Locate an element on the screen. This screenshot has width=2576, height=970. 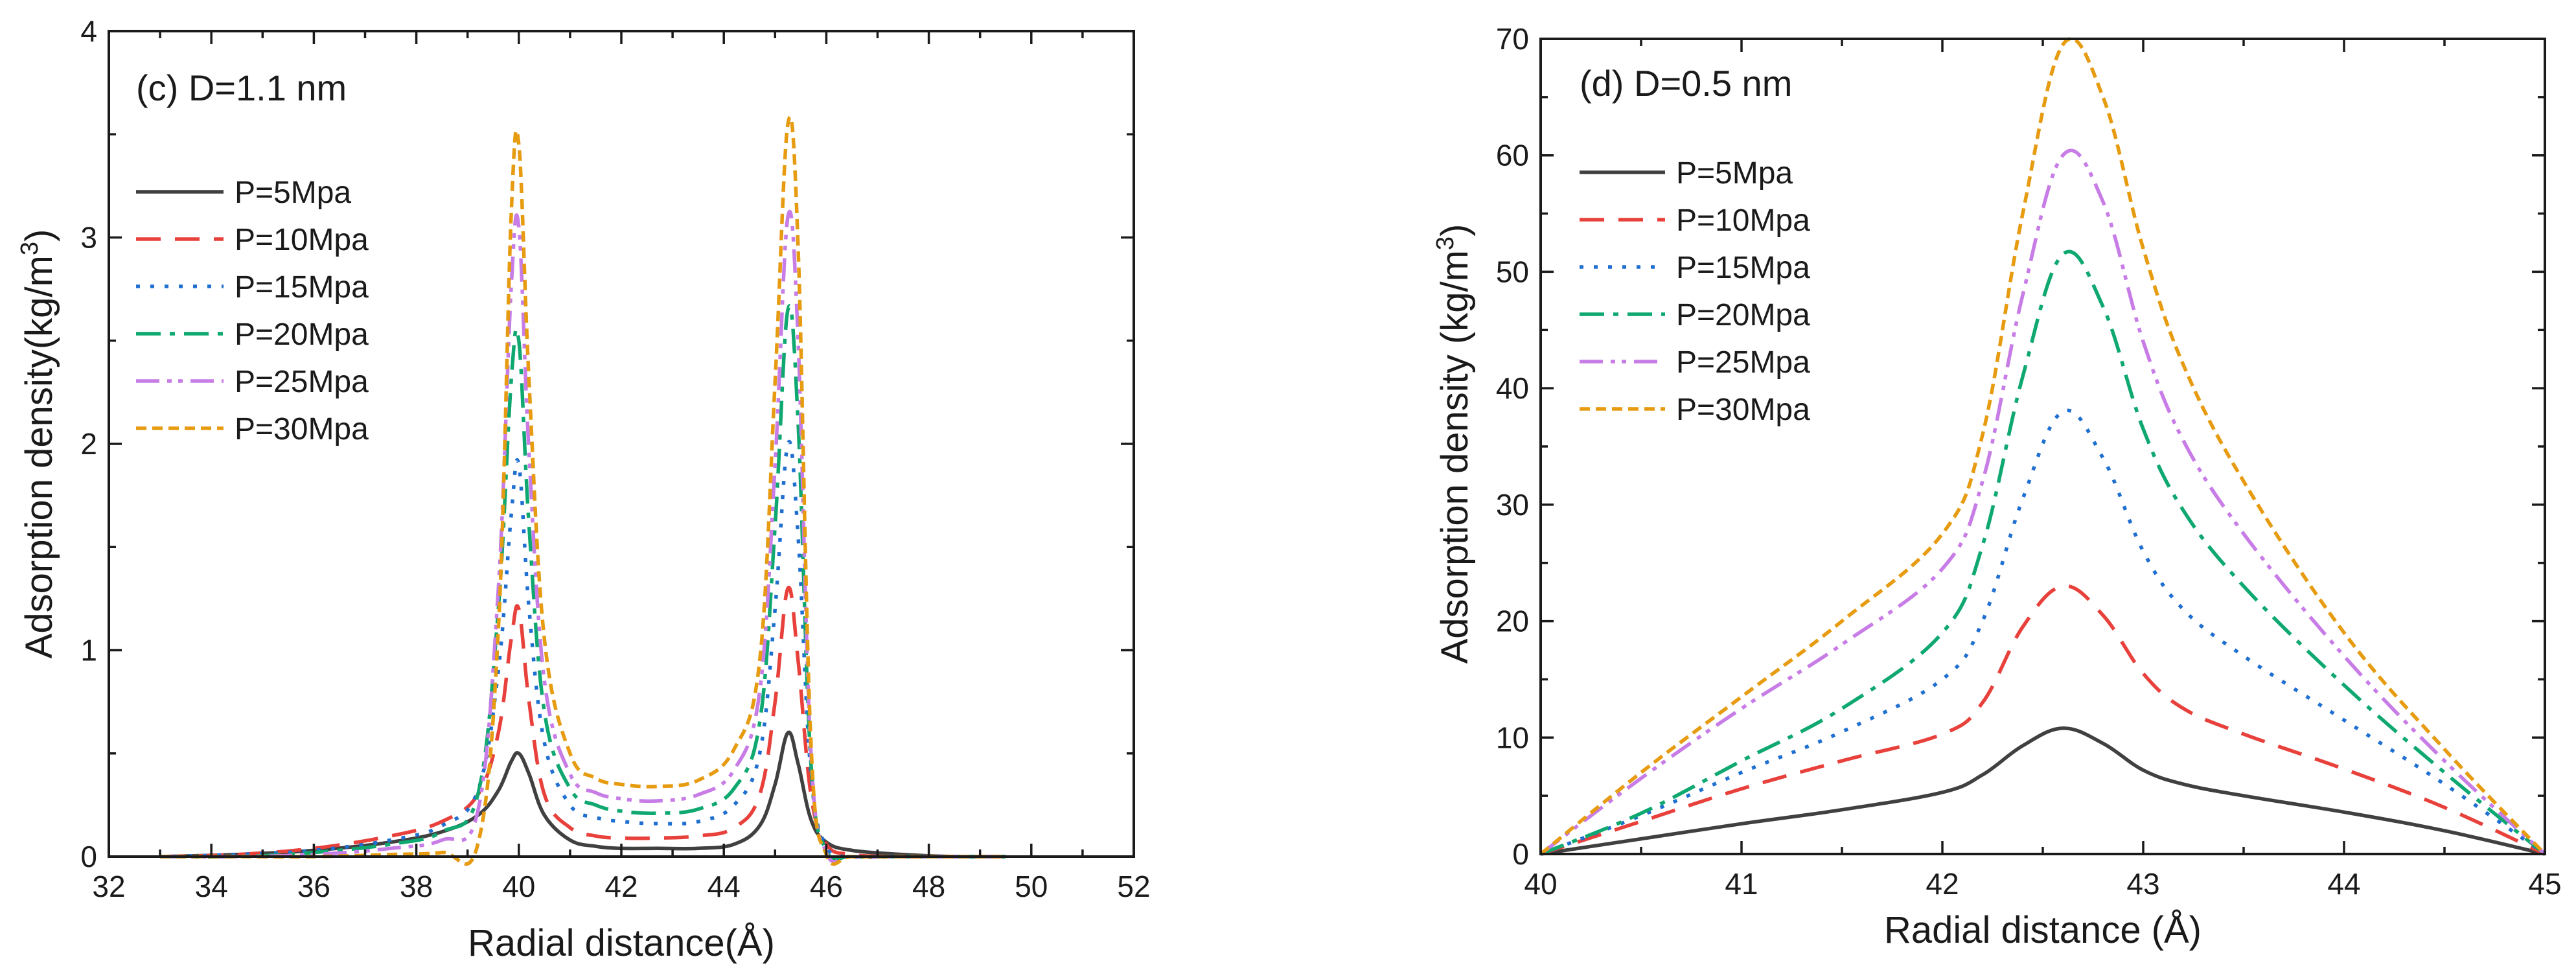
y-tick-label: 70 is located at coordinates (1513, 39).